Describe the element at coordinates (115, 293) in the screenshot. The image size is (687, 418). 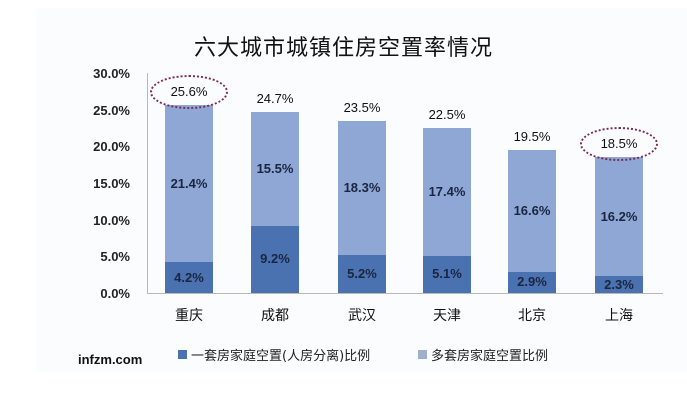
I see `y-tick: 0.0%` at that location.